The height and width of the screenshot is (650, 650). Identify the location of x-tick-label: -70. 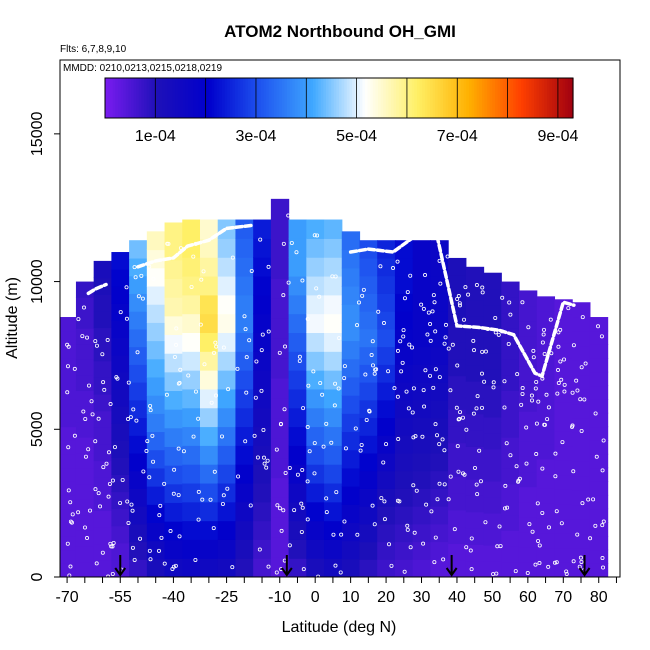
(67, 597).